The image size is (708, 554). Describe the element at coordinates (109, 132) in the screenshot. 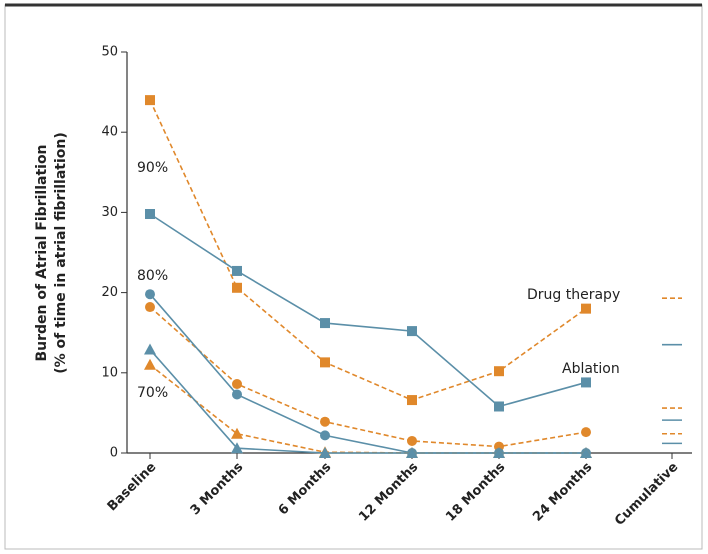

I see `y-tick-label: 40` at that location.